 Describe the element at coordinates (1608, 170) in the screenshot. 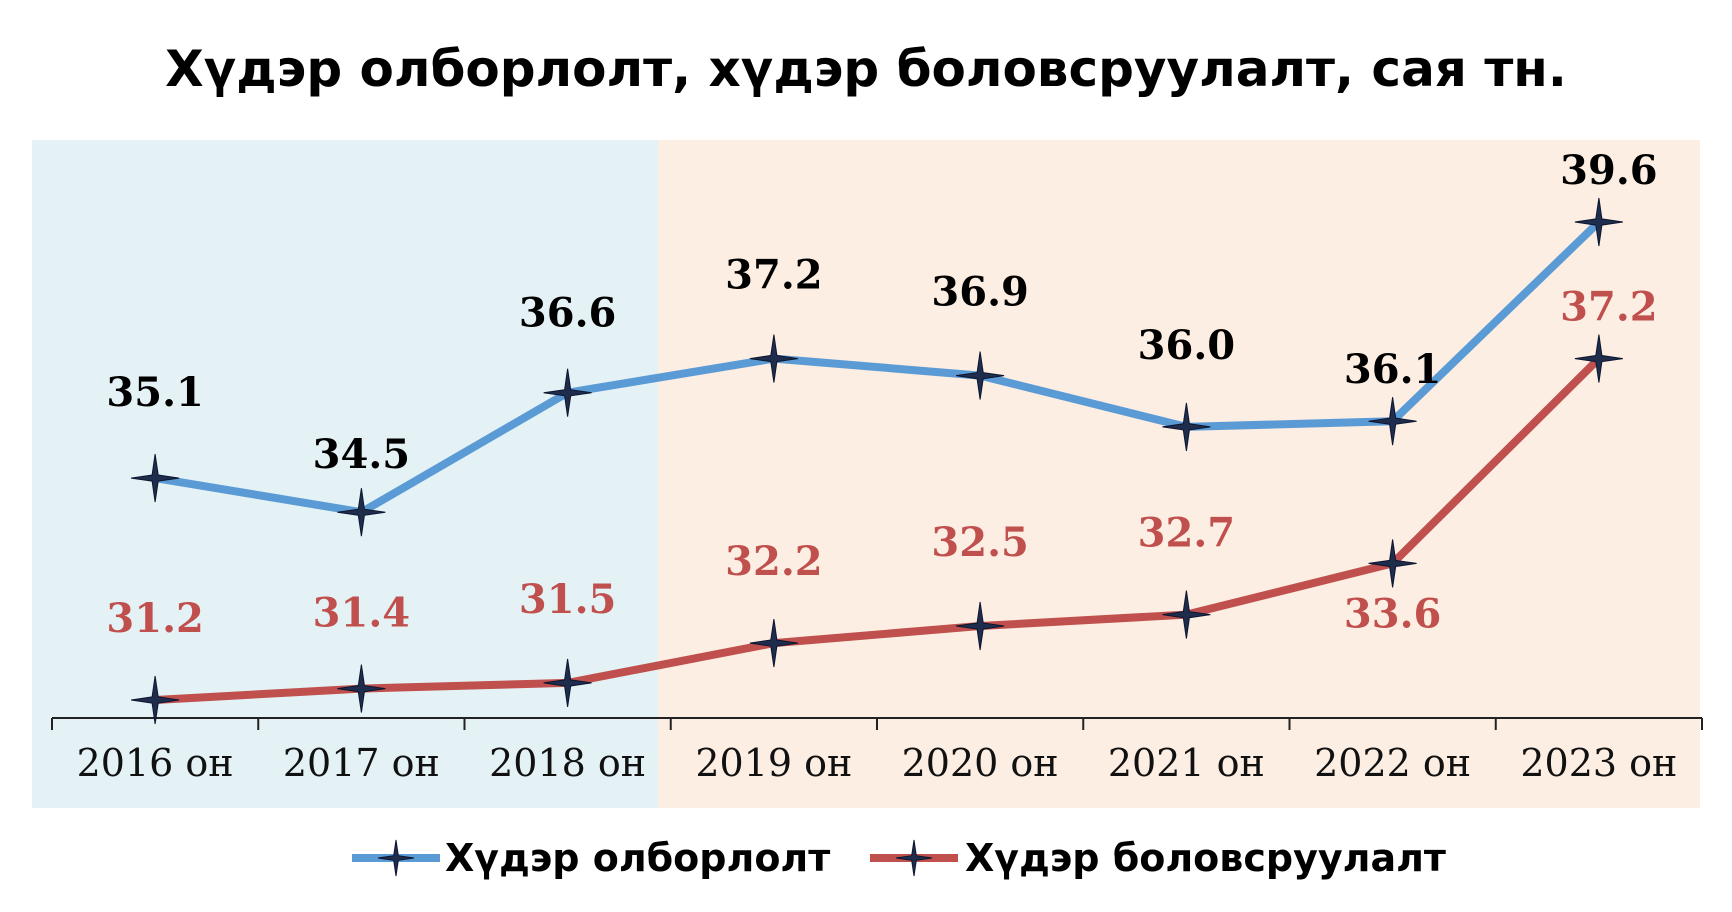

I see `data-label: 39.6` at that location.